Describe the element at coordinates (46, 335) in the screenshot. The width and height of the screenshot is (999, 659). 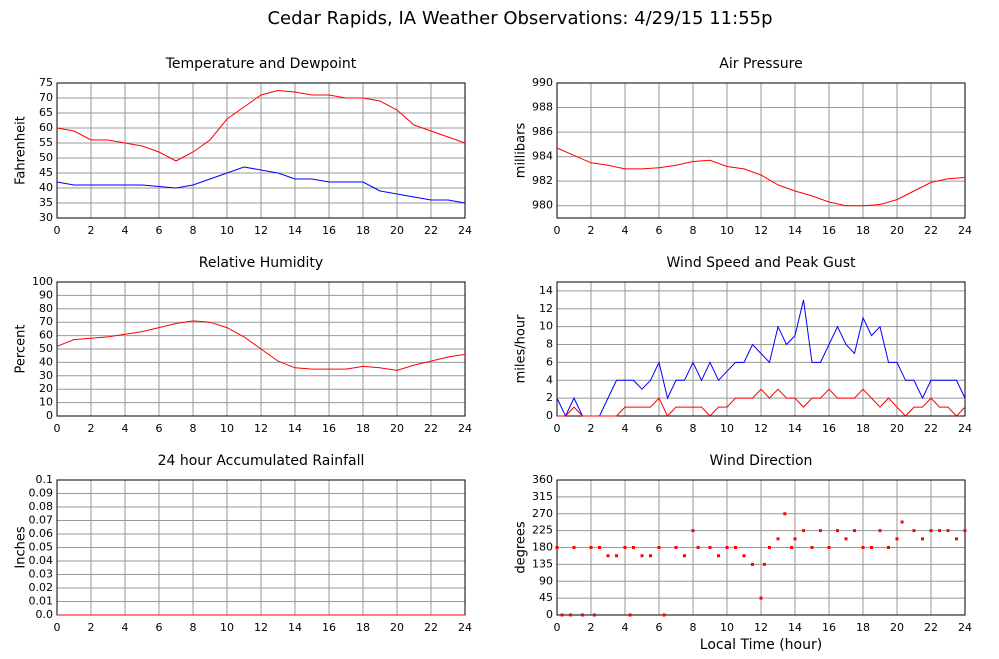
I see `y-tick-label: 60` at that location.